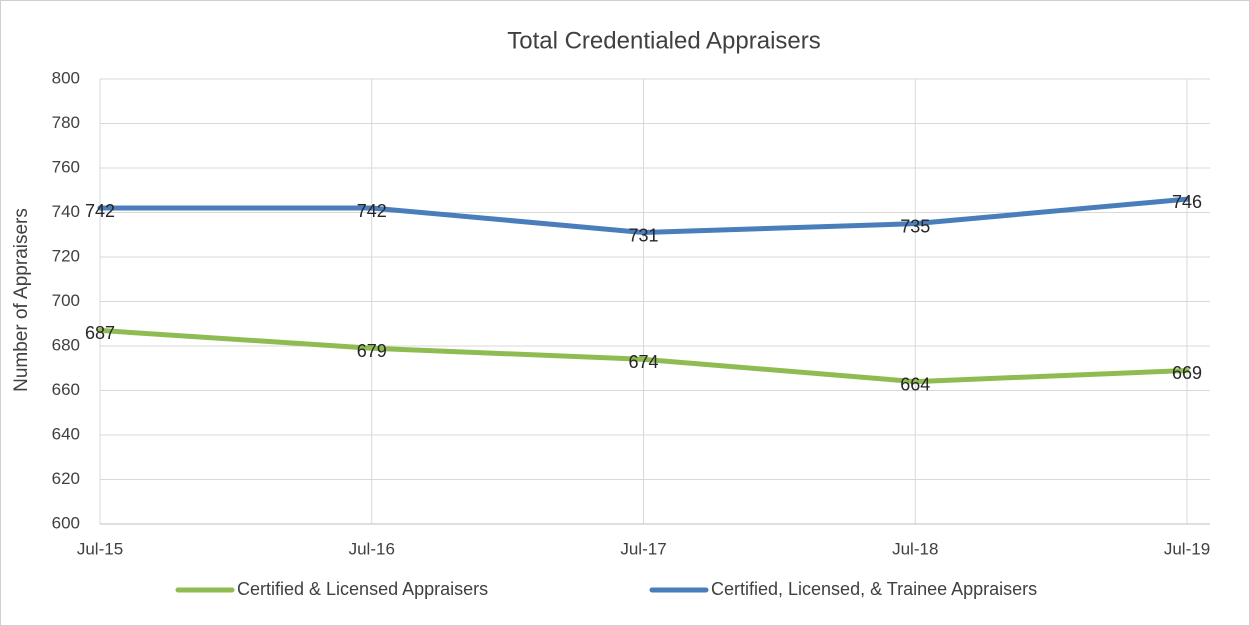 This screenshot has height=626, width=1250. Describe the element at coordinates (66, 122) in the screenshot. I see `y-tick-label: 780` at that location.